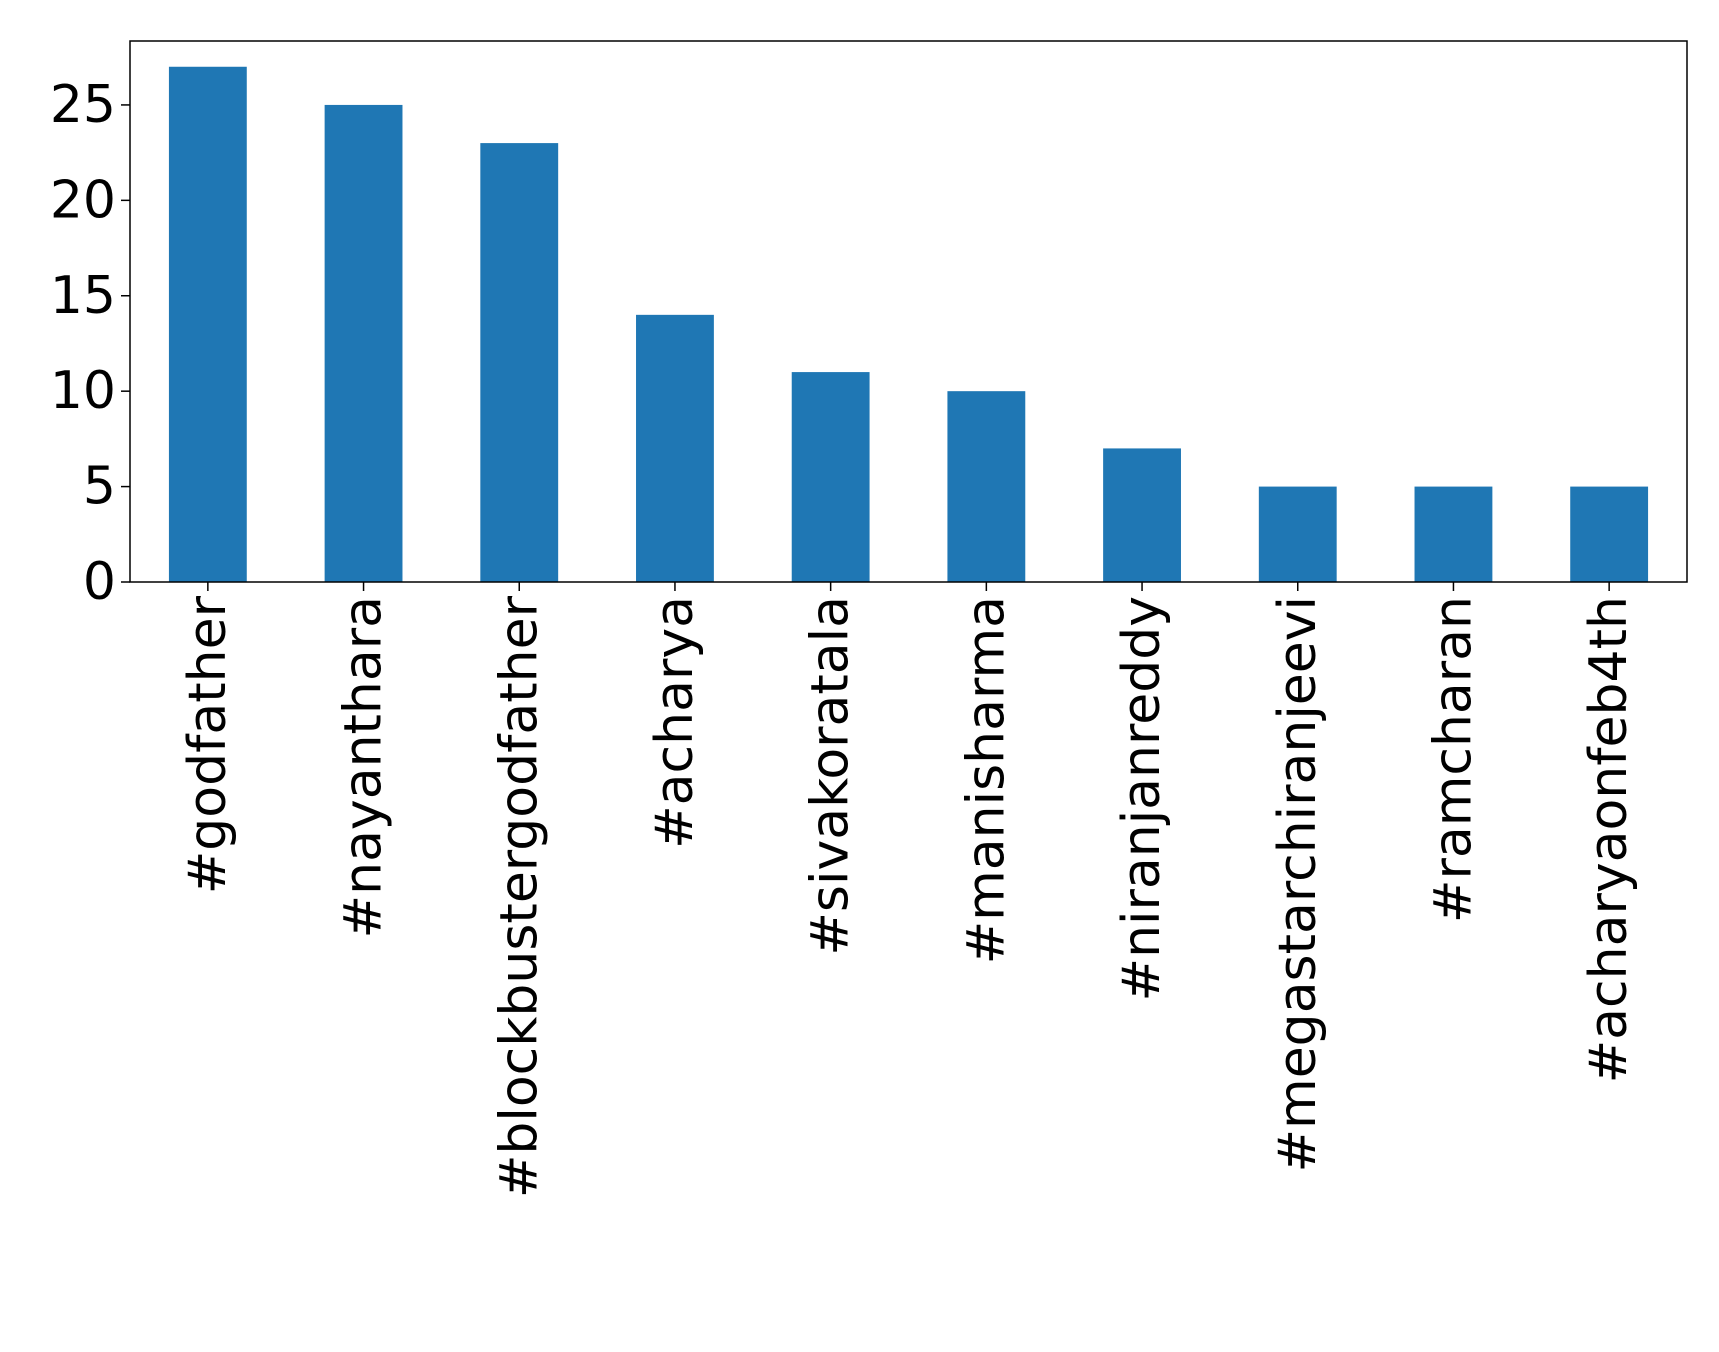 The width and height of the screenshot is (1719, 1352). Describe the element at coordinates (1453, 759) in the screenshot. I see `x-tick-label: #ramcharan` at that location.